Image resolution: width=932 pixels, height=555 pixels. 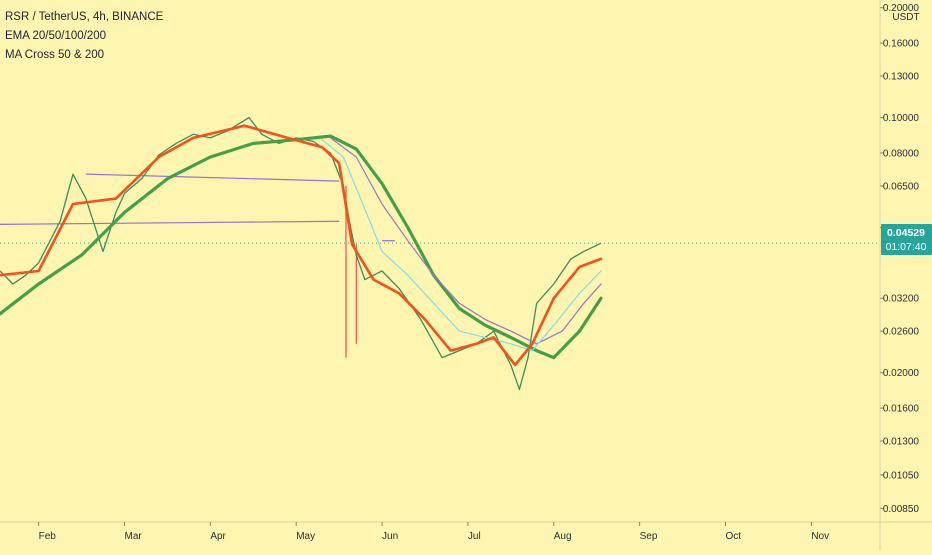 What do you see at coordinates (55, 55) in the screenshot?
I see `indicator-ma-cross-label: MA Cross 50 & 200` at bounding box center [55, 55].